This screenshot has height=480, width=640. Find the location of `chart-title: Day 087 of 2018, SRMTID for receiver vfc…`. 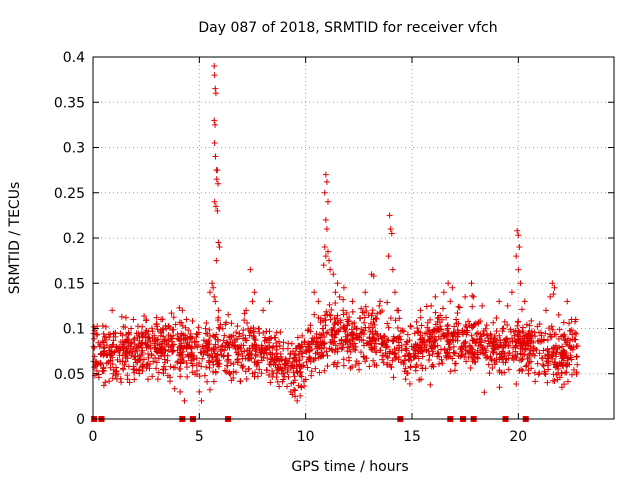

chart-title: Day 087 of 2018, SRMTID for receiver vfc… is located at coordinates (347, 28).